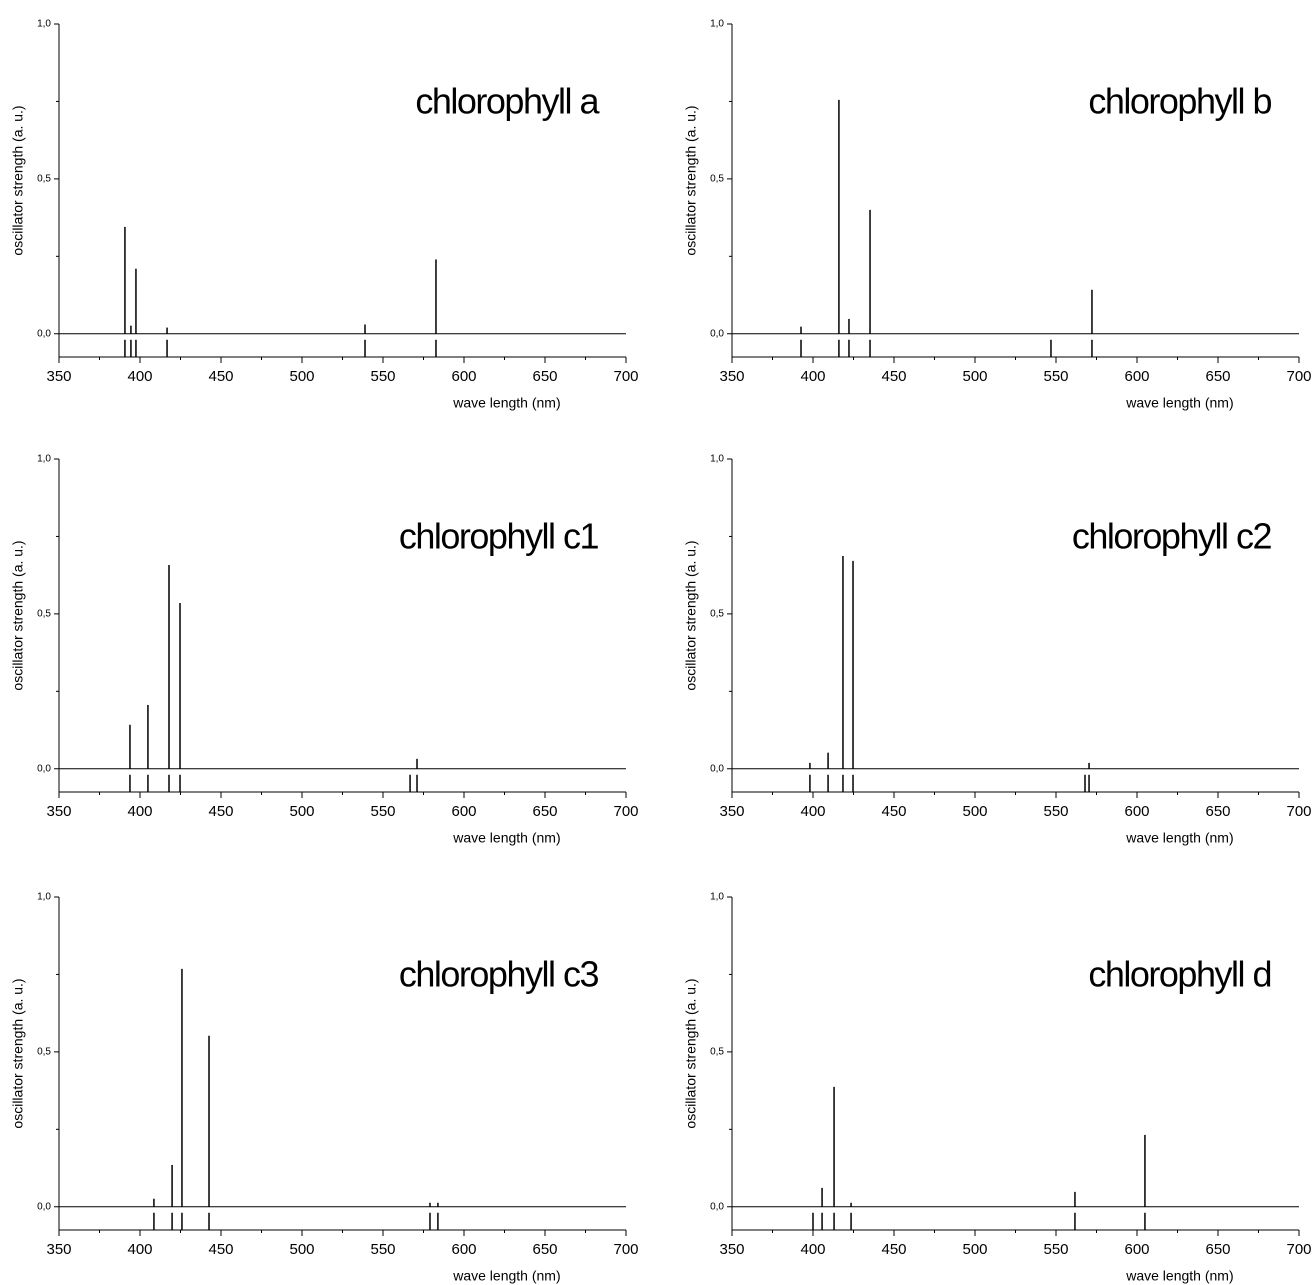 This screenshot has height=1285, width=1313. Describe the element at coordinates (499, 536) in the screenshot. I see `chart-title: chlorophyll c1` at that location.